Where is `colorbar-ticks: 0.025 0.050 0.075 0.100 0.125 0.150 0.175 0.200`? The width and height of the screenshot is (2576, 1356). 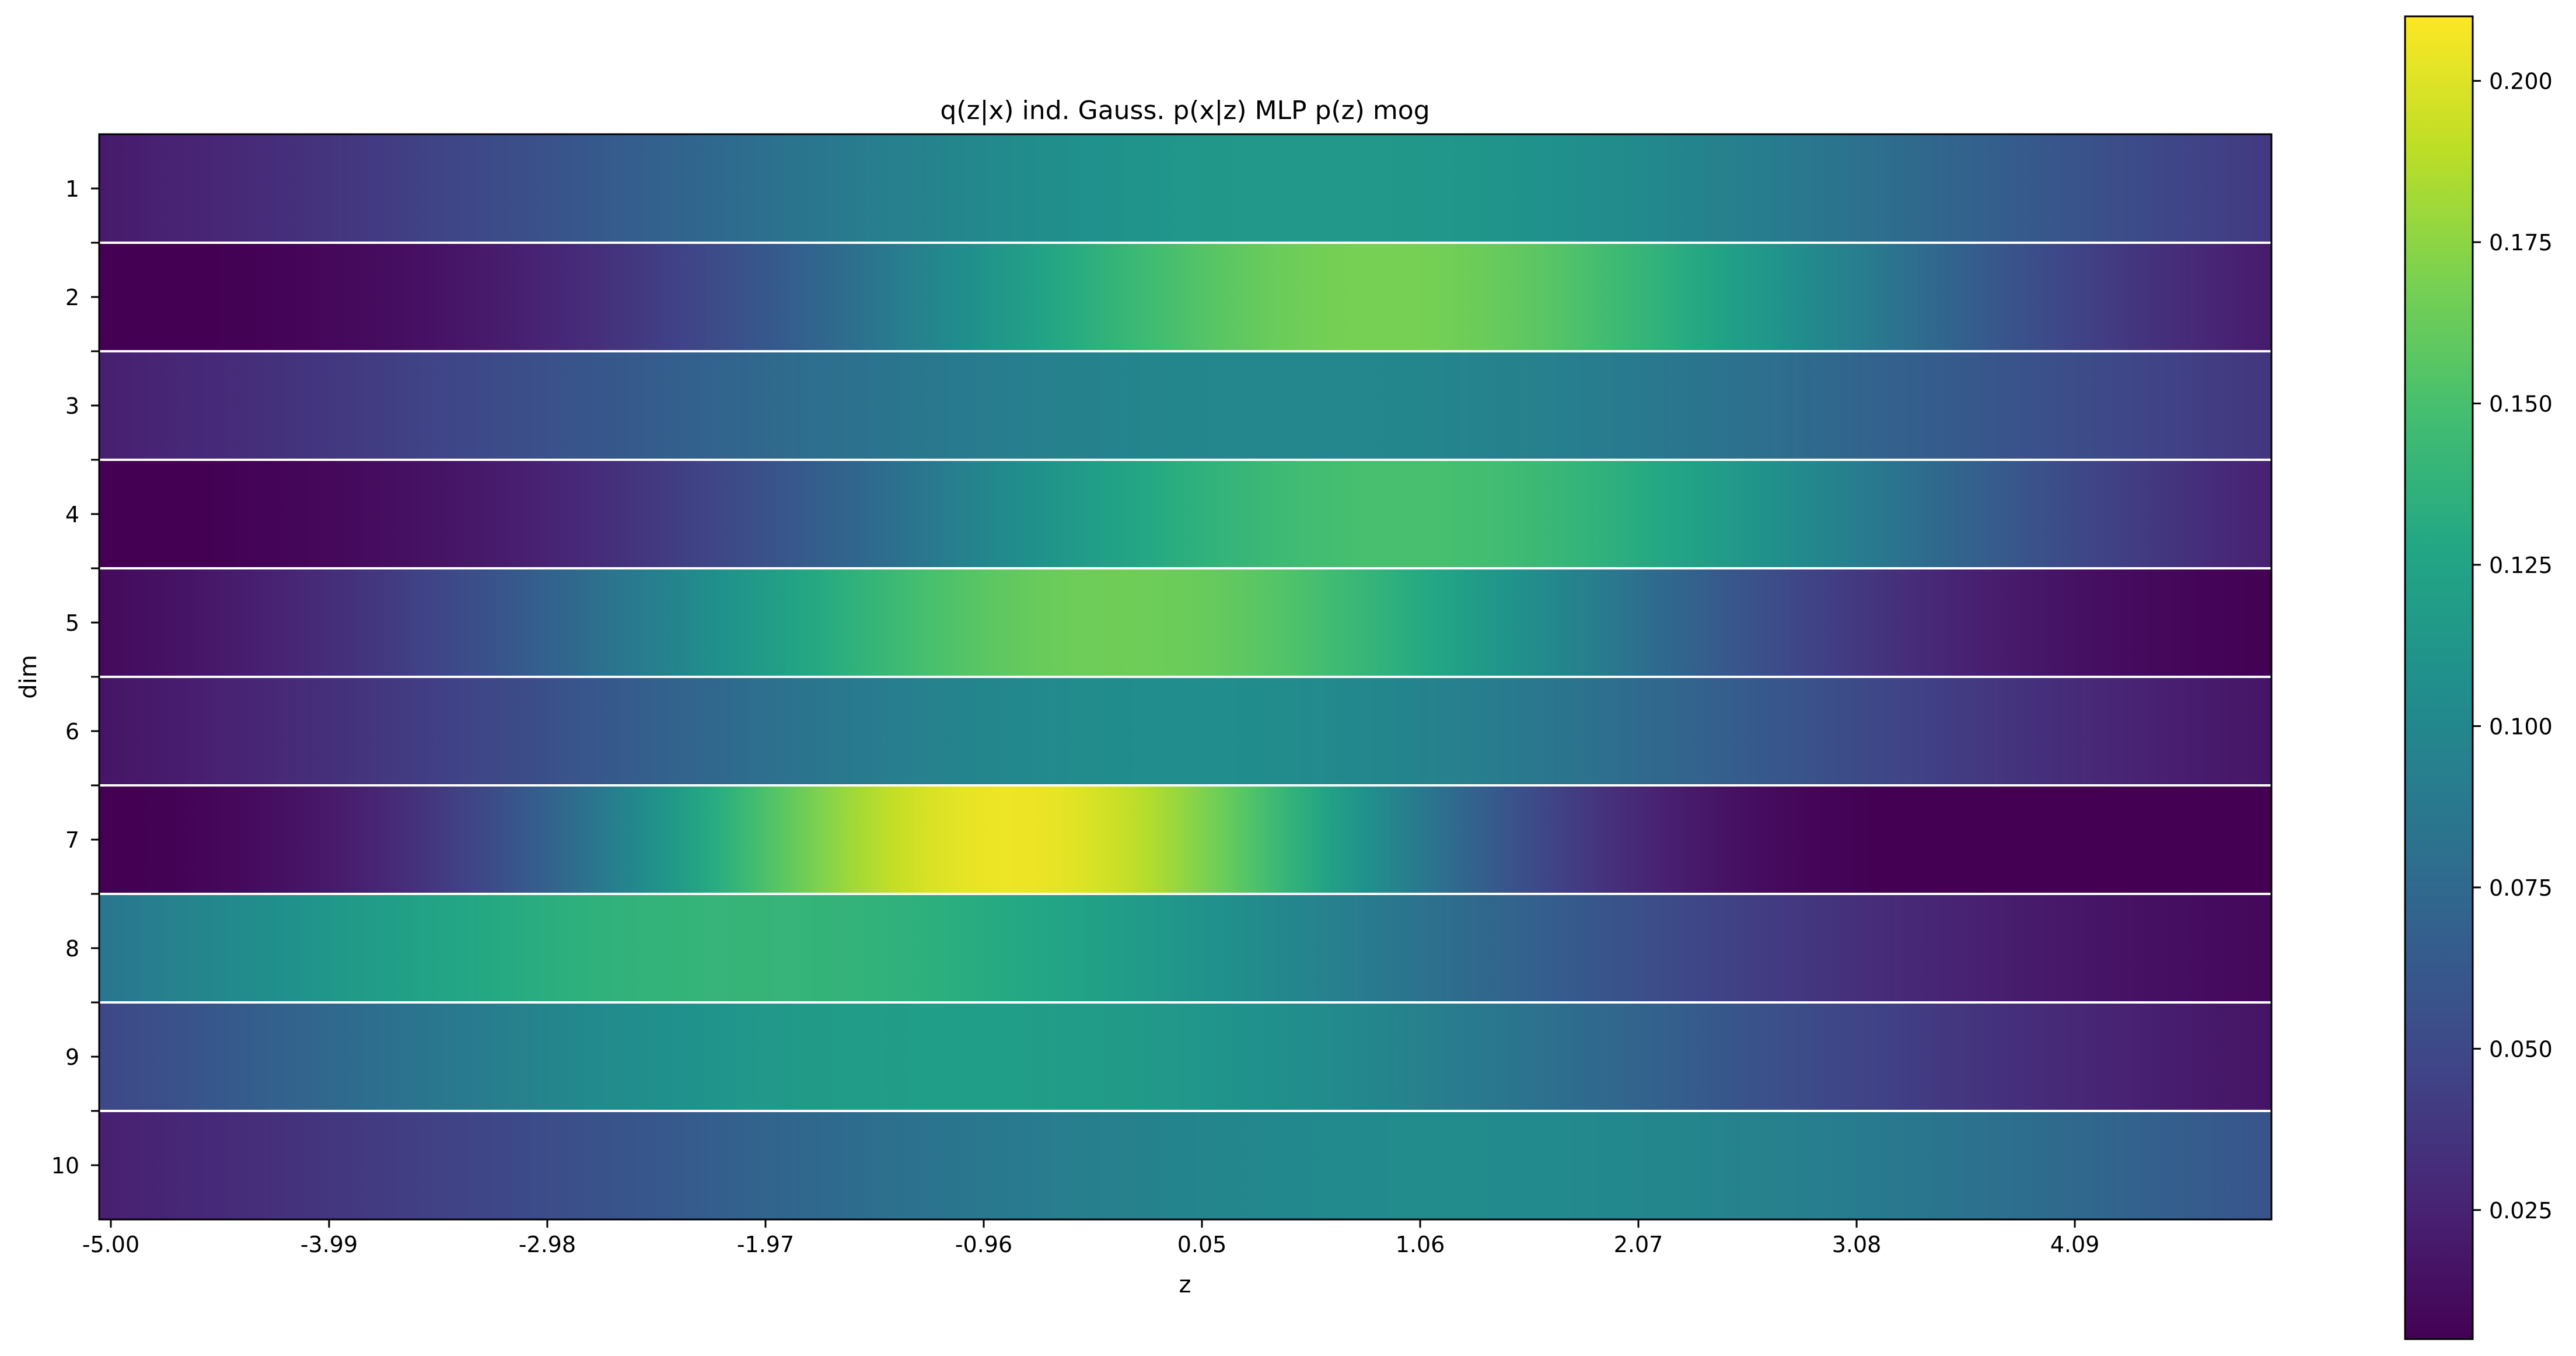 colorbar-ticks: 0.025 0.050 0.075 0.100 0.125 0.150 0.175 0.200 is located at coordinates (2513, 647).